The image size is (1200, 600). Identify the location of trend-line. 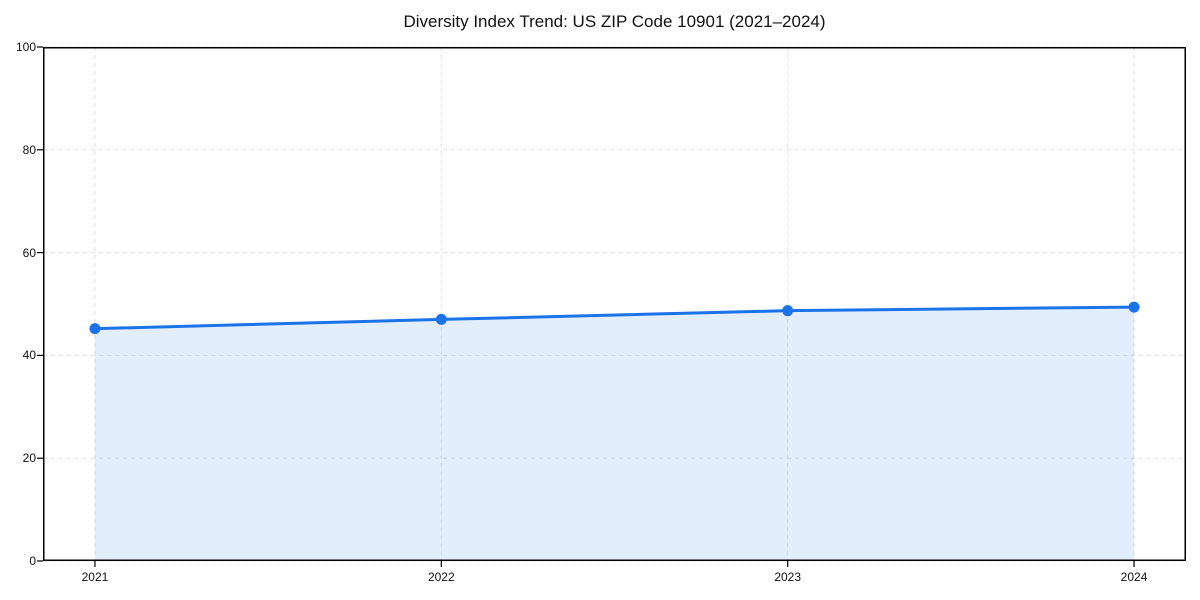
(614, 318).